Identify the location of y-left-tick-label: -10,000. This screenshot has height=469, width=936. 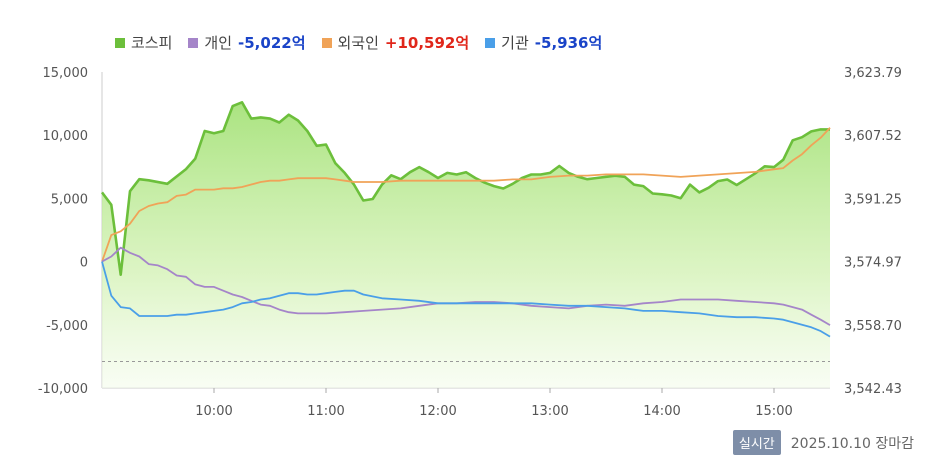
(63, 389).